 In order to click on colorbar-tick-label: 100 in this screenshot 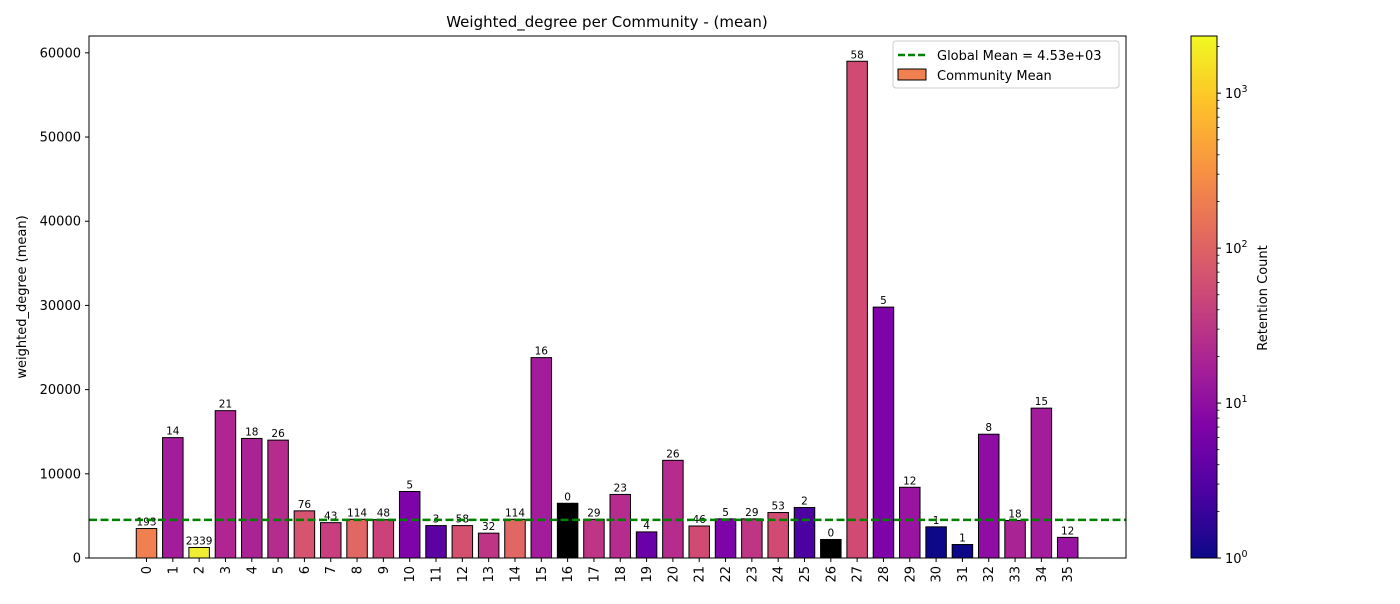, I will do `click(1236, 558)`.